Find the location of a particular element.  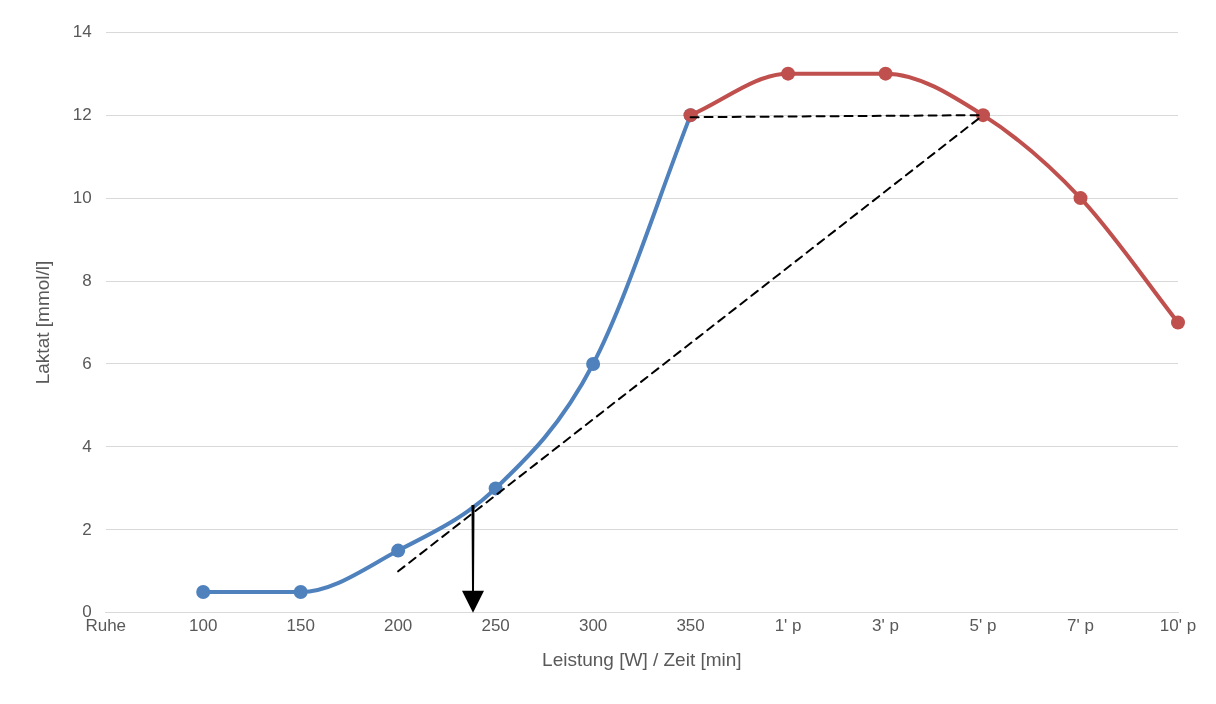

x-tick-label: 350 is located at coordinates (690, 625).